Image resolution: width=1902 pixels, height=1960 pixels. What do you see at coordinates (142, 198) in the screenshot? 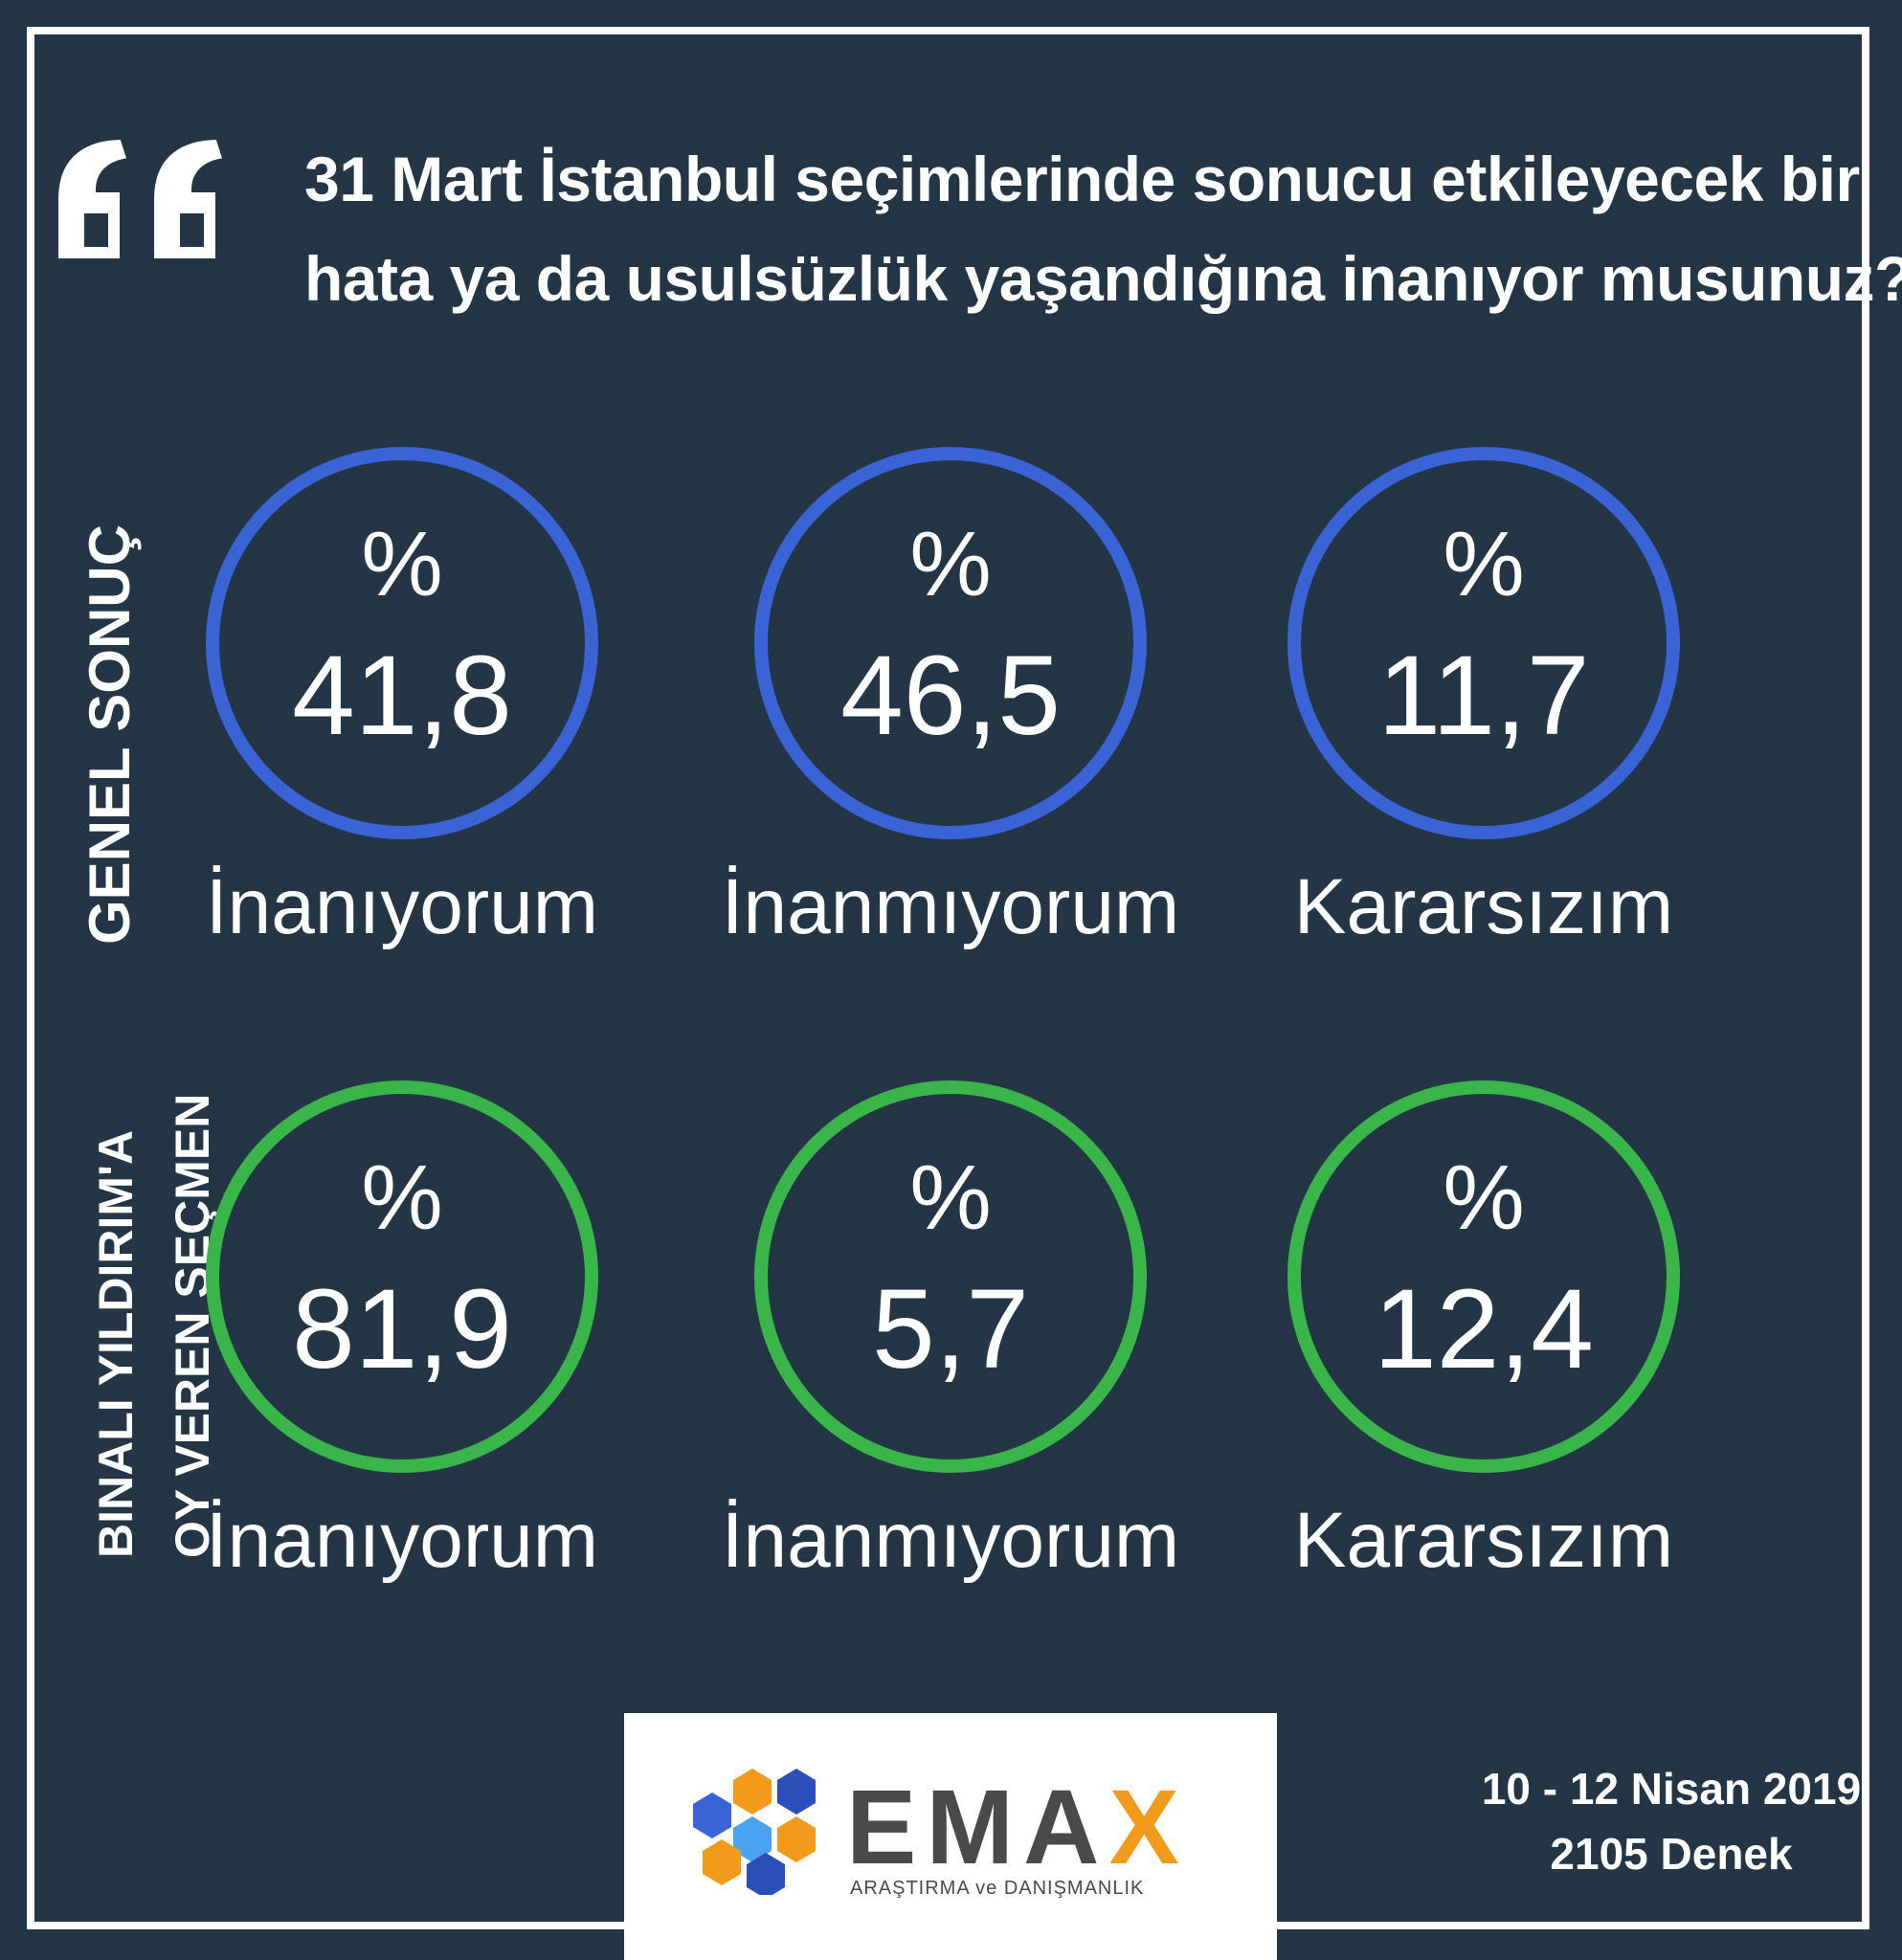
I see `quote-icon` at bounding box center [142, 198].